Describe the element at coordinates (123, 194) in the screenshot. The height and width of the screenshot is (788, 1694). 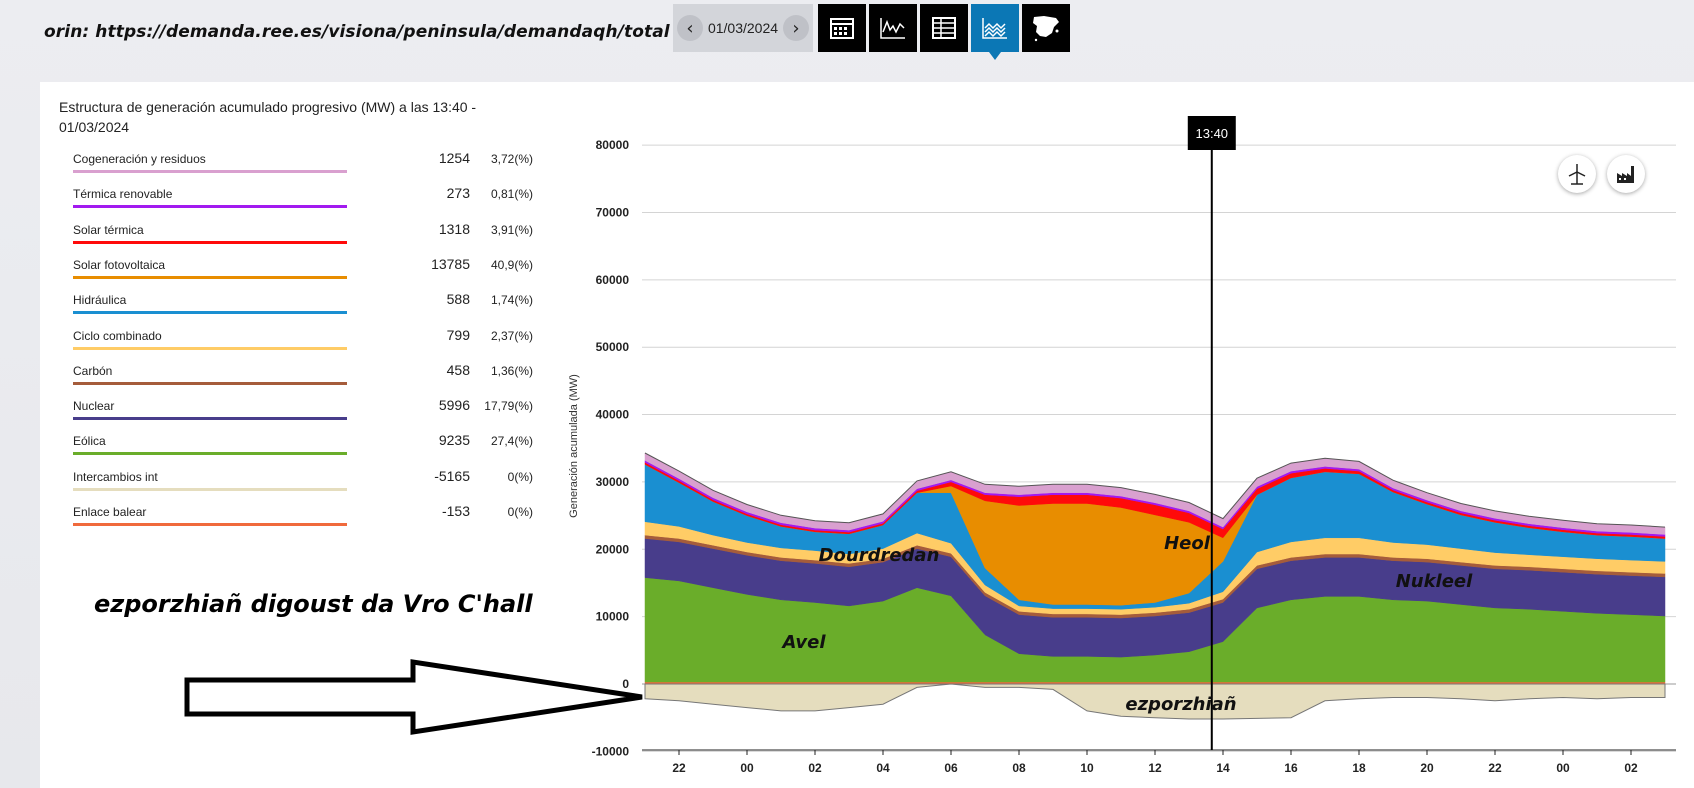
I see `legend-item-name: Térmica renovable` at that location.